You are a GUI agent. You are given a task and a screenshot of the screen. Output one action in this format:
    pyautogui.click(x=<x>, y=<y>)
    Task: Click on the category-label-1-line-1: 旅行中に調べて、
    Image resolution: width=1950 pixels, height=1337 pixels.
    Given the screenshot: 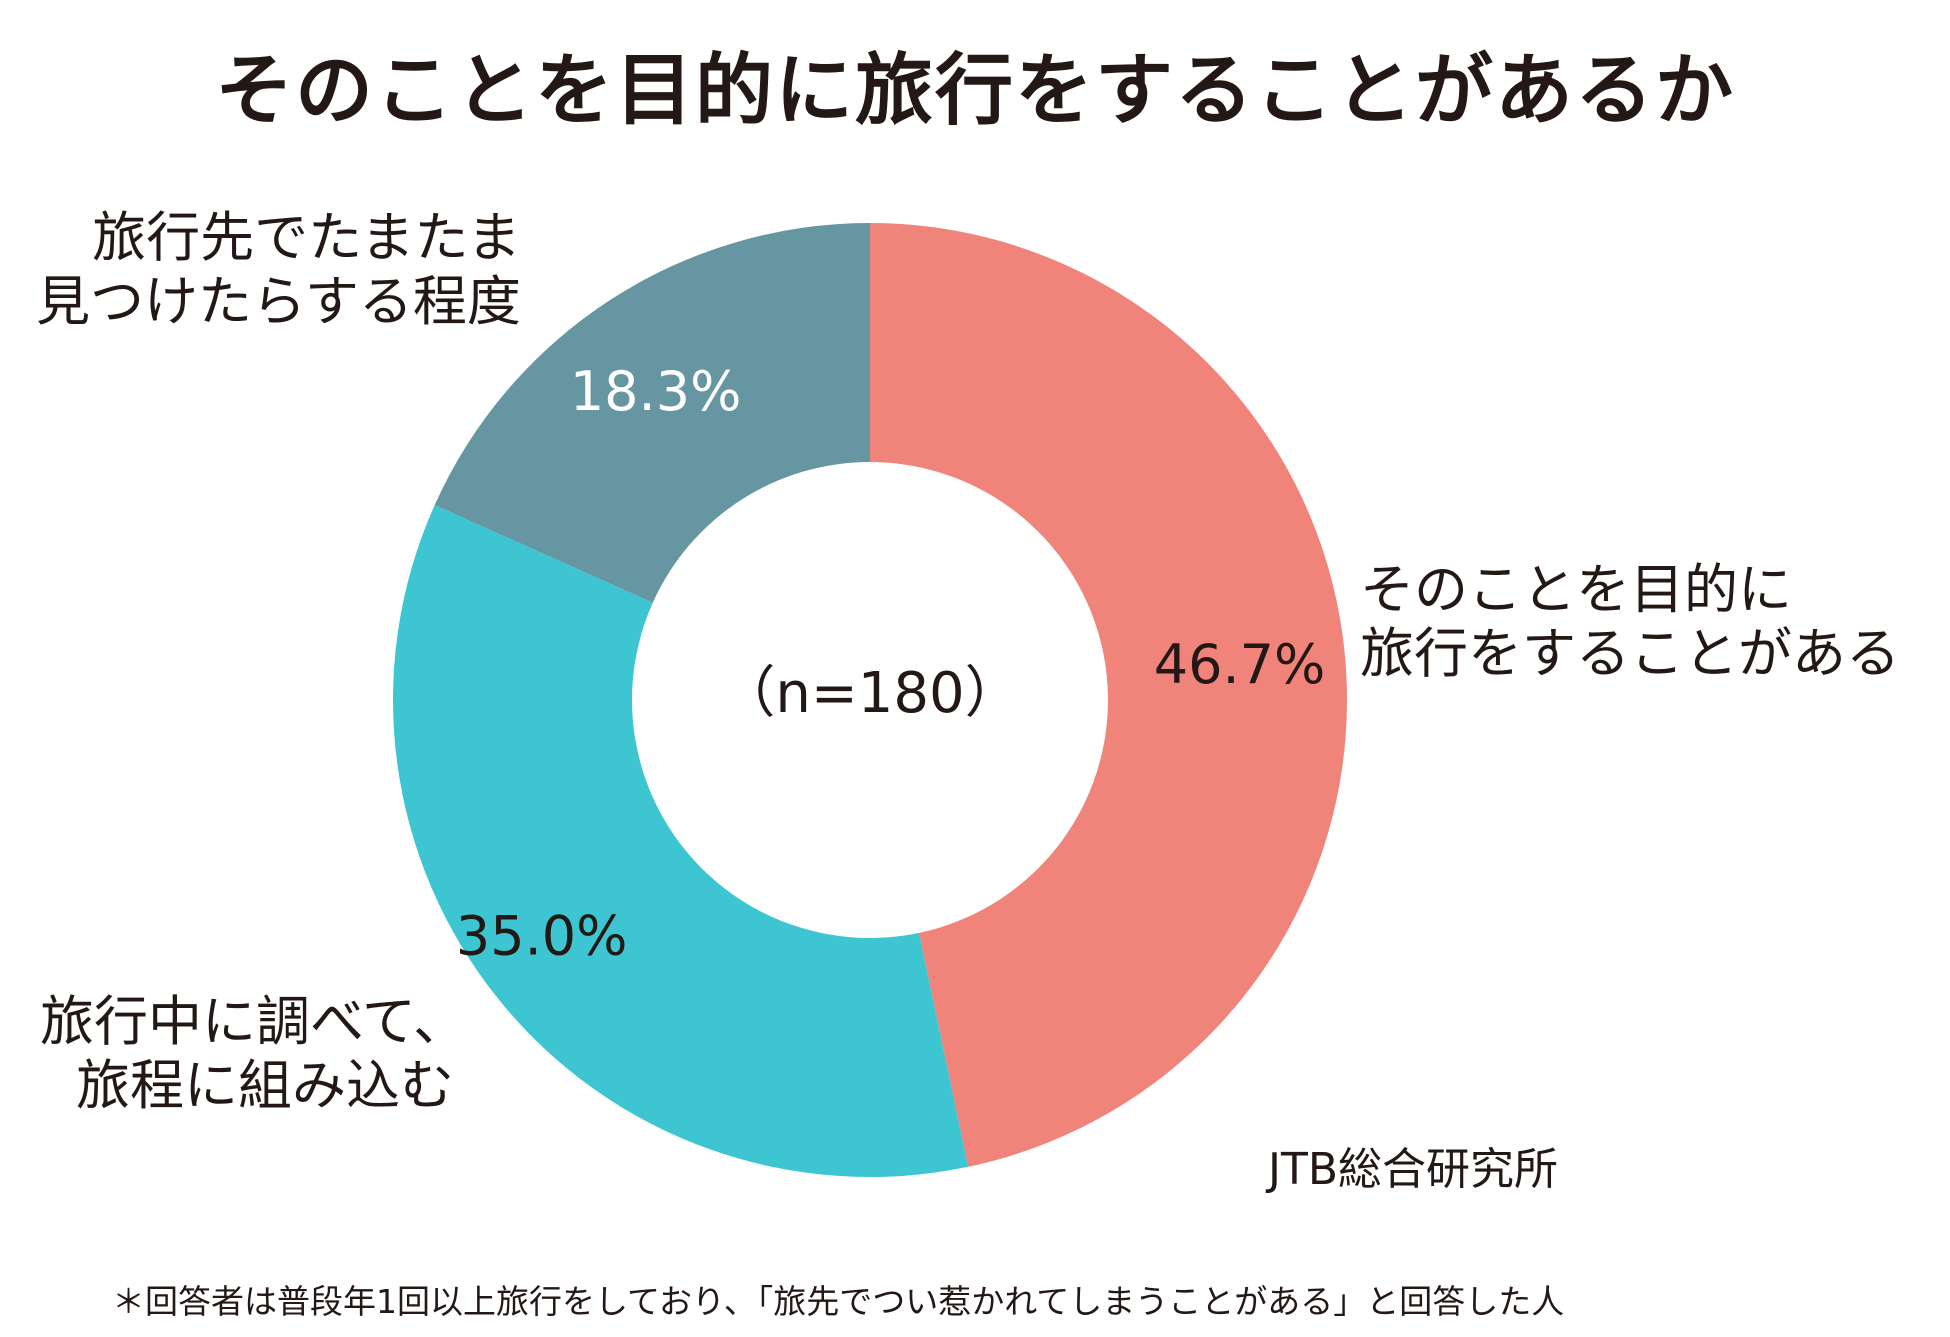 What is the action you would take?
    pyautogui.click(x=254, y=1021)
    